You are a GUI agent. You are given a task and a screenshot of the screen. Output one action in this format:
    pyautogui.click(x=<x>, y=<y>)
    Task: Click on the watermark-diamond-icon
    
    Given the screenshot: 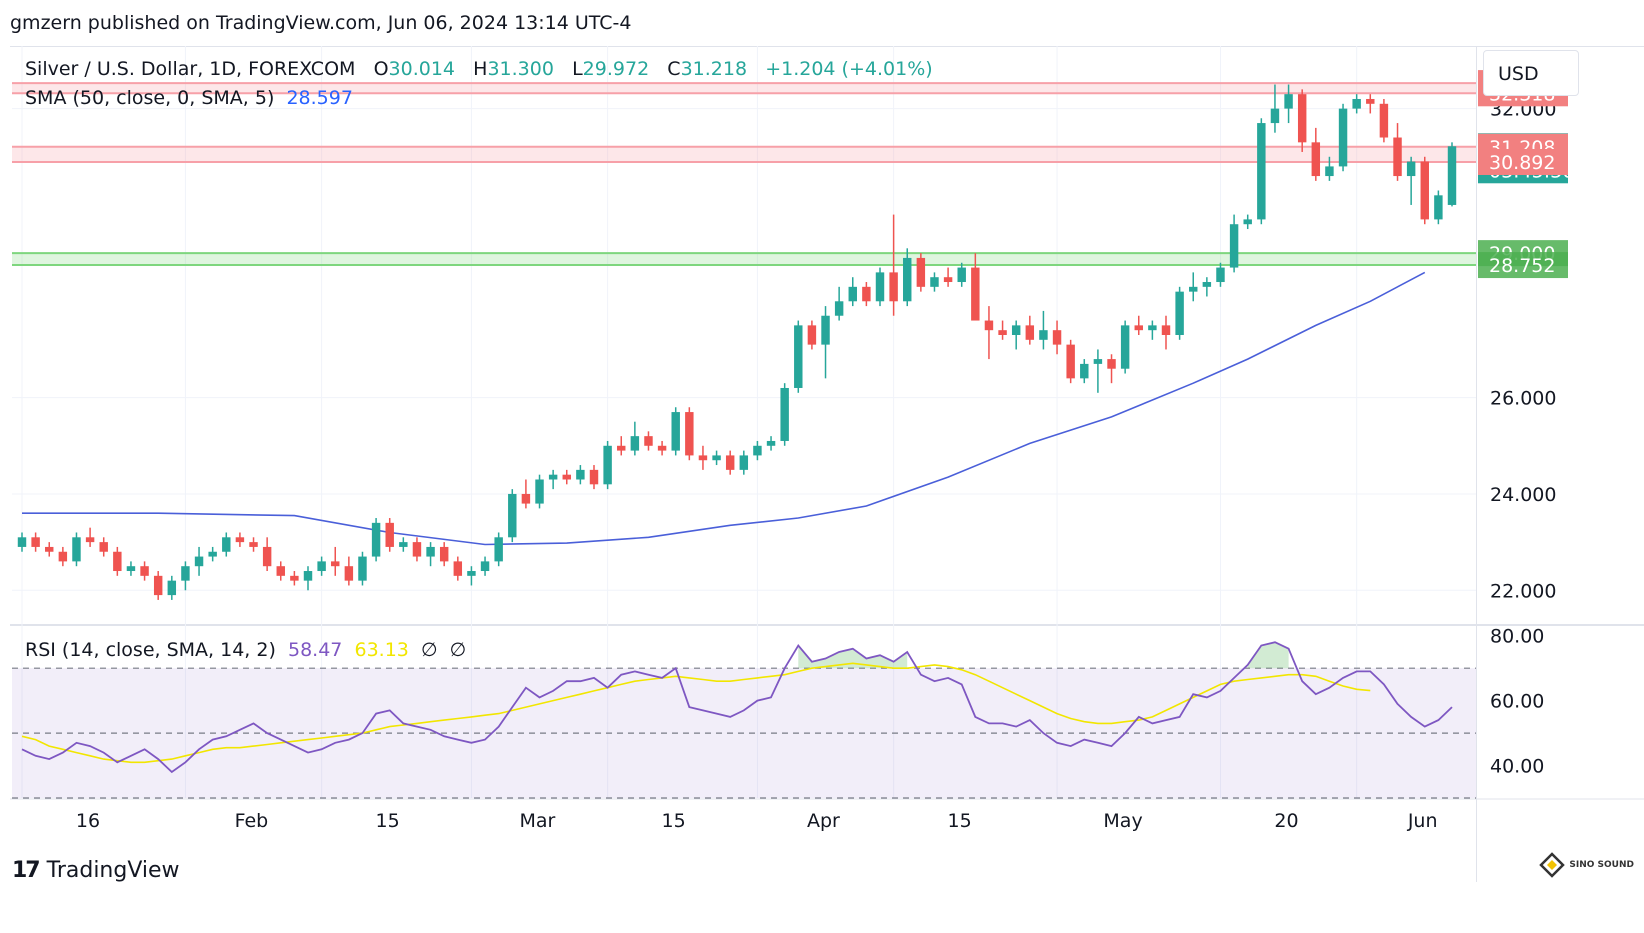 What is the action you would take?
    pyautogui.click(x=1552, y=865)
    